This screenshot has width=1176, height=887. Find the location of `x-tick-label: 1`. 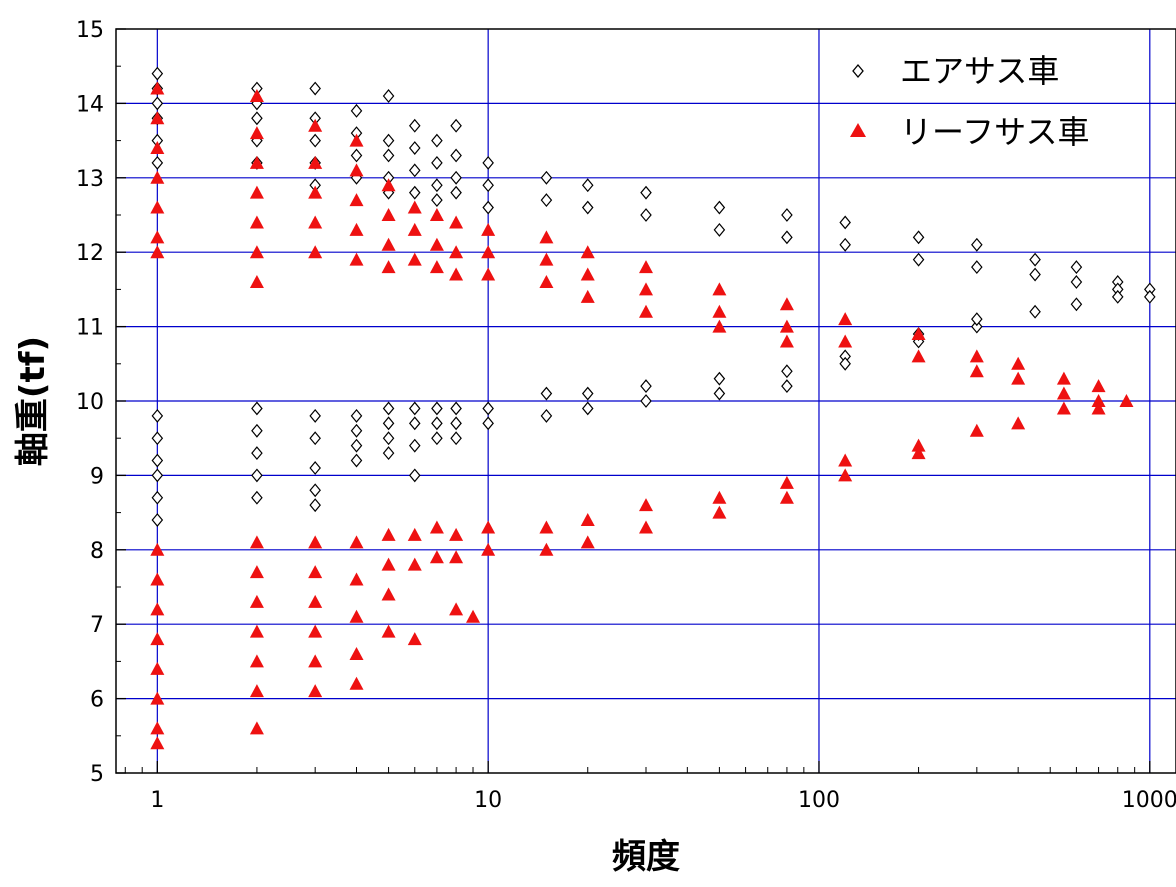

x-tick-label: 1 is located at coordinates (157, 800).